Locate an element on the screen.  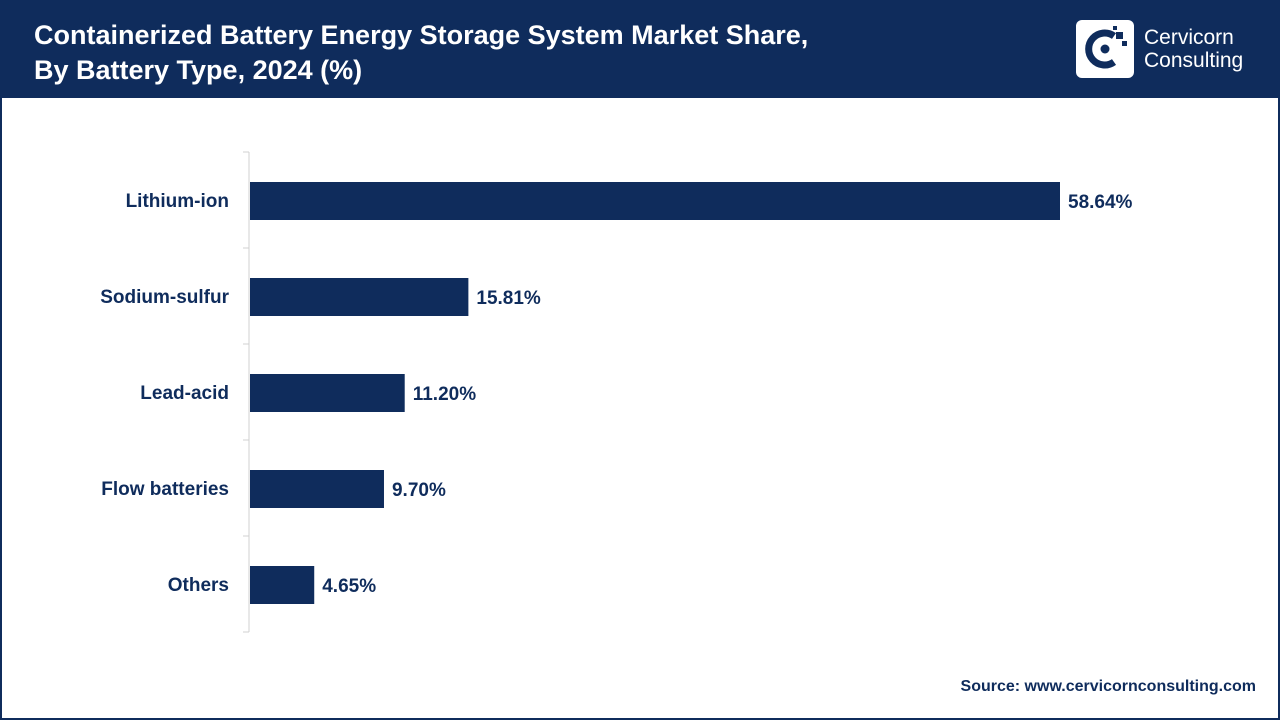
category-label: Flow batteries is located at coordinates (165, 489).